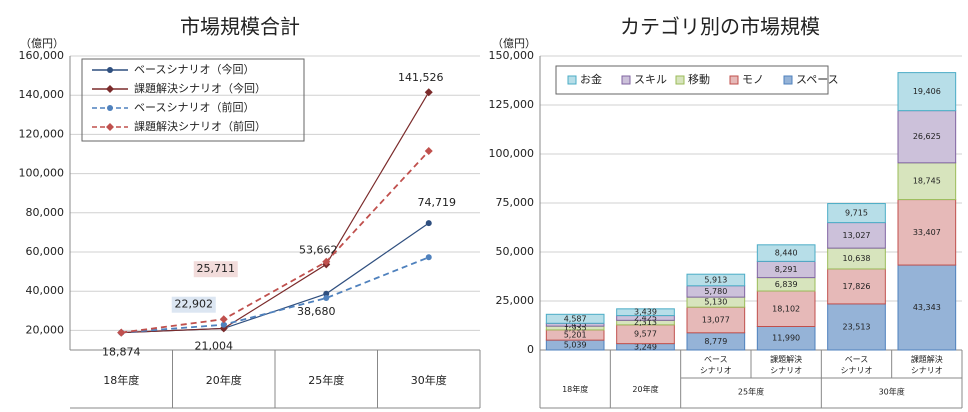  I want to click on y-tick-label: 100,000, so click(42, 173).